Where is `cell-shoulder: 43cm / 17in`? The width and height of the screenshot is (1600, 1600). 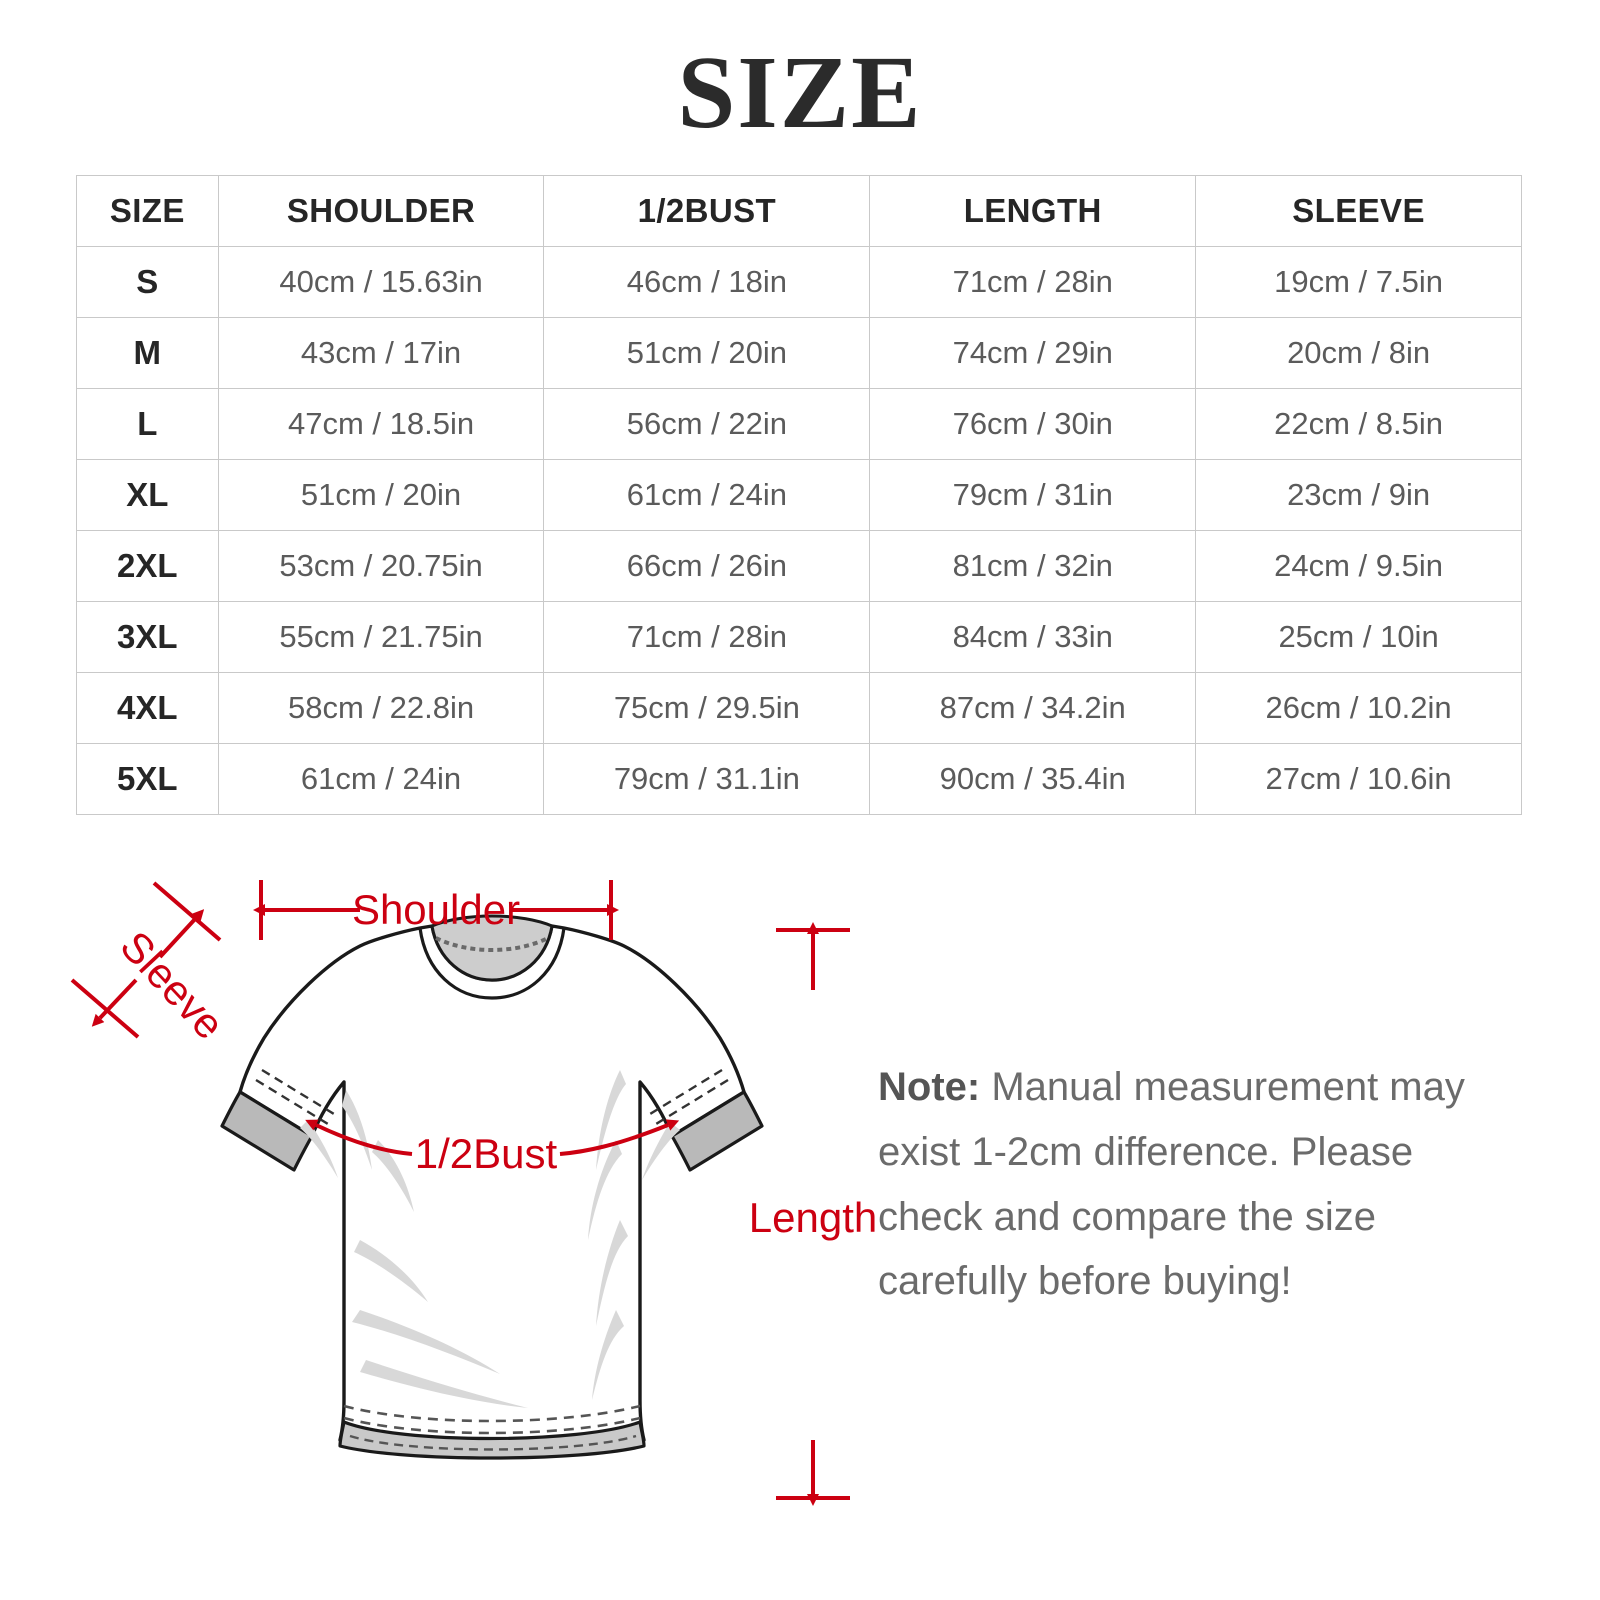 cell-shoulder: 43cm / 17in is located at coordinates (381, 353).